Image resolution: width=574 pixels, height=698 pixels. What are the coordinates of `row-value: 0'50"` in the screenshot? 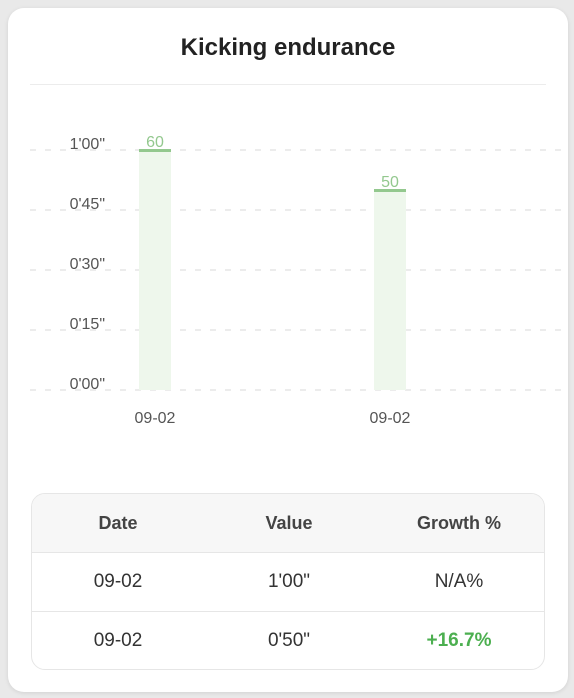 It's located at (289, 640).